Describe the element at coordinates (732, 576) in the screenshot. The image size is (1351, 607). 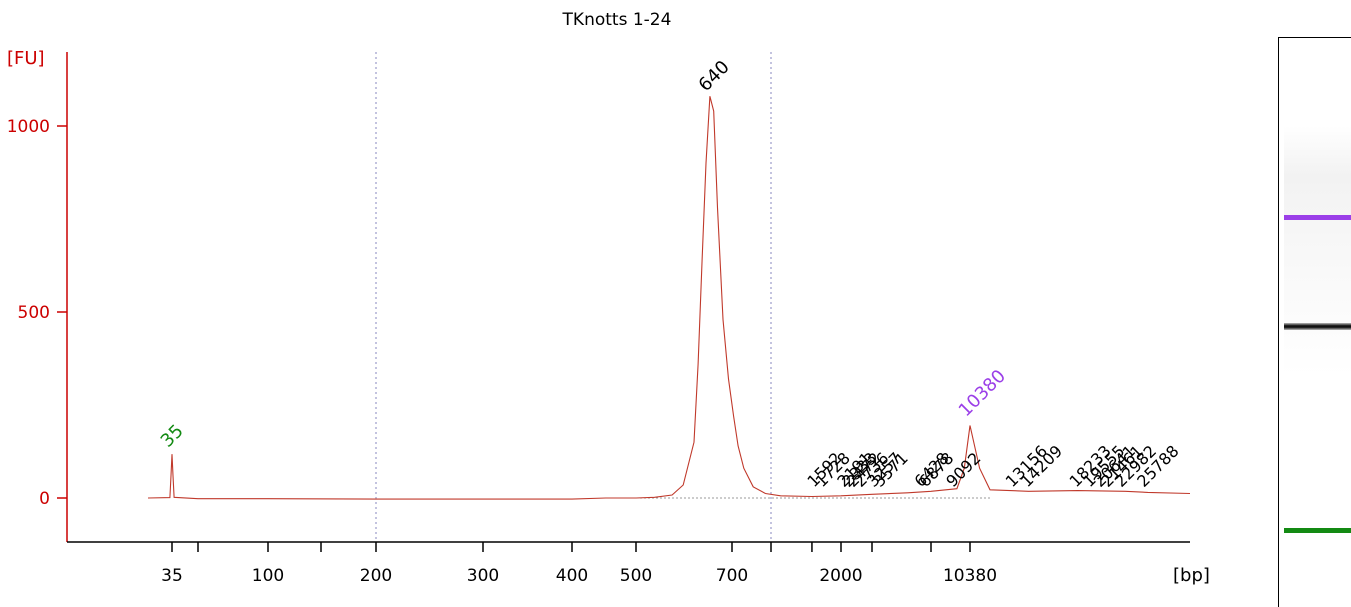
I see `x-tick-label: 700` at that location.